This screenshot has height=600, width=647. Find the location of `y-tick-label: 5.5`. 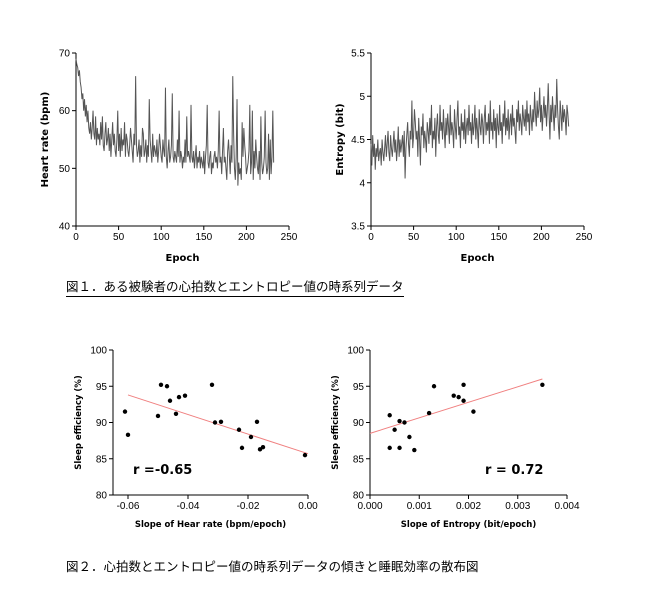

y-tick-label: 5.5 is located at coordinates (358, 54).